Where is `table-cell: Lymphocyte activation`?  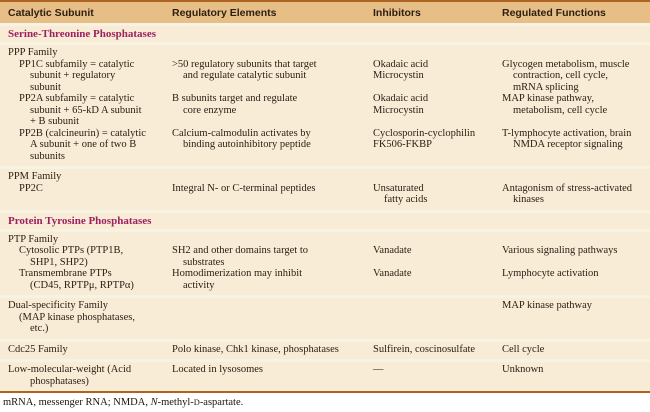 table-cell: Lymphocyte activation is located at coordinates (572, 279).